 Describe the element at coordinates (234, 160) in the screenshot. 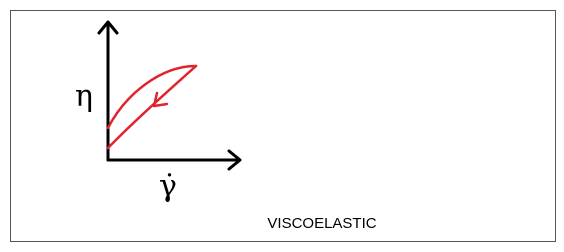

I see `x-axis-arrow` at that location.